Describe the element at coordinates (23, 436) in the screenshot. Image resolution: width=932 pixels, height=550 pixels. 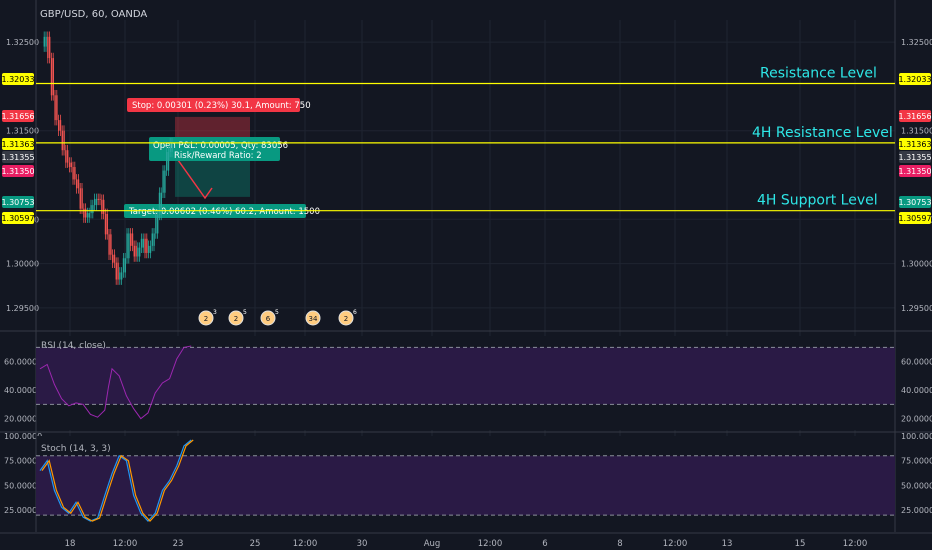
I see `stoch-tick-left: 100.0000` at that location.